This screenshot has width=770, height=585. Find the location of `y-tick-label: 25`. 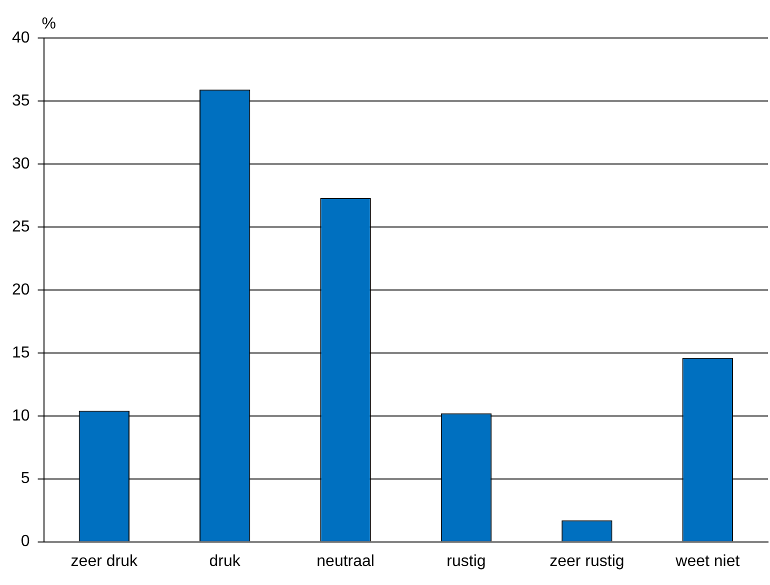

y-tick-label: 25 is located at coordinates (21, 227).